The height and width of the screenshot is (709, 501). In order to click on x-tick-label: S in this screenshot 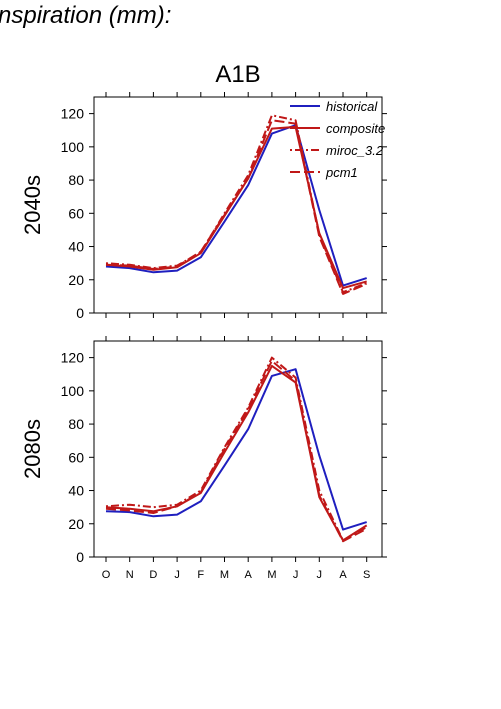, I will do `click(366, 575)`.